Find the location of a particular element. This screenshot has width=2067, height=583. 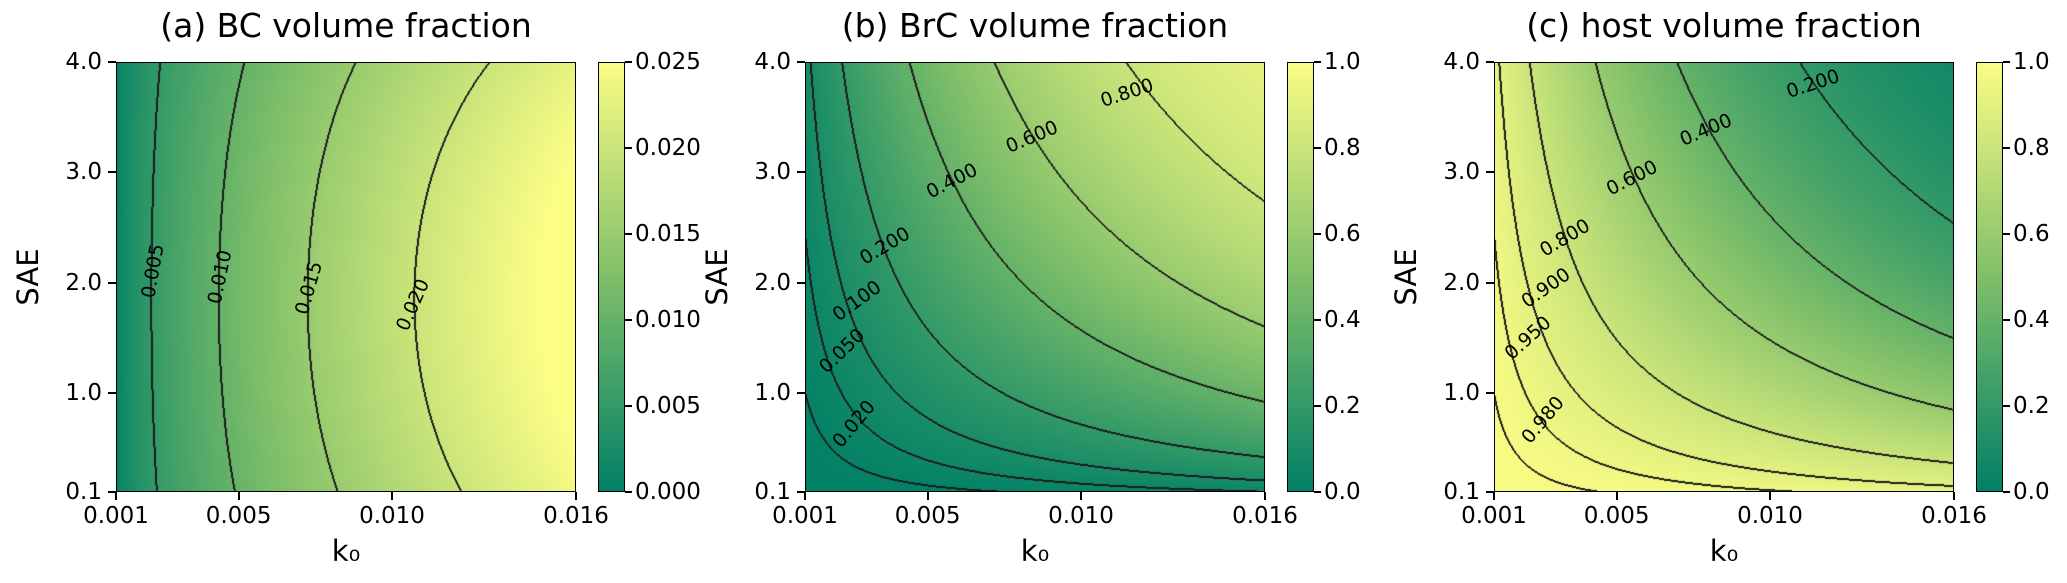

colorbar-tick-label: 0.2 is located at coordinates (1342, 406).